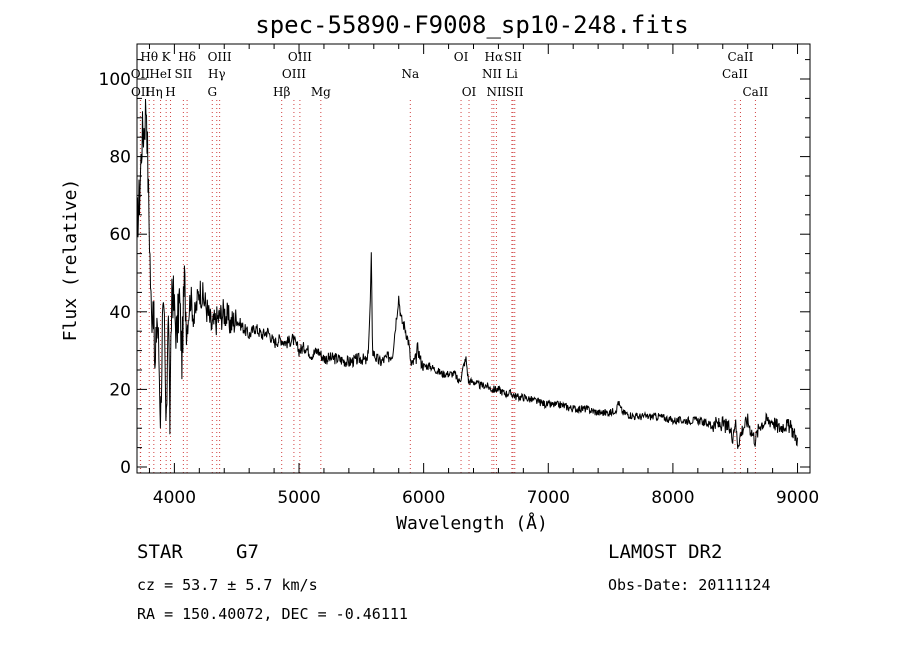  I want to click on x-tick-label: 8000, so click(672, 498).